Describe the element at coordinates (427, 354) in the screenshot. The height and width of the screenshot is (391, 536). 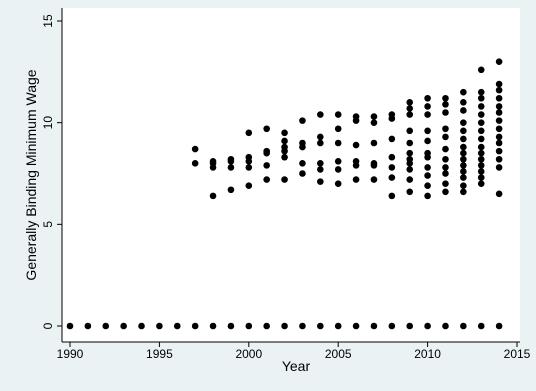
I see `x-tick-label: 2010` at that location.